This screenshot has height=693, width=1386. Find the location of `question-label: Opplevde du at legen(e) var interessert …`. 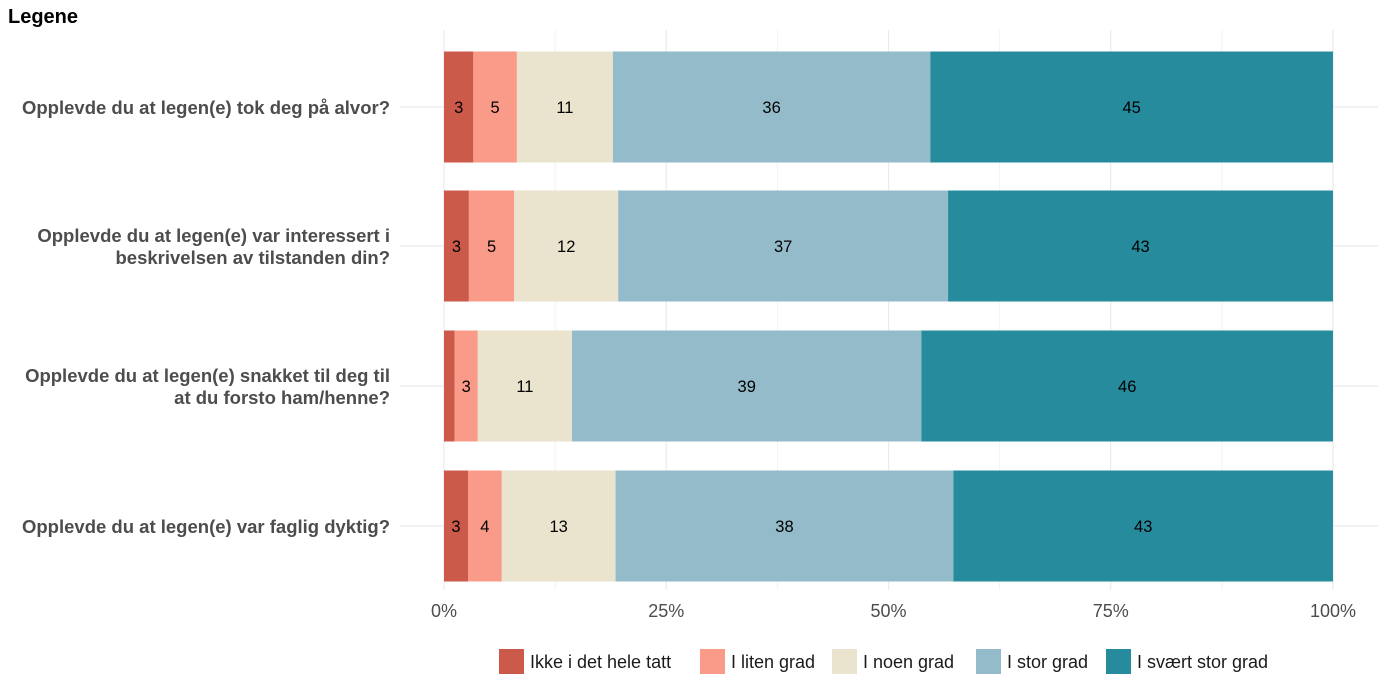

question-label: Opplevde du at legen(e) var interessert … is located at coordinates (213, 235).